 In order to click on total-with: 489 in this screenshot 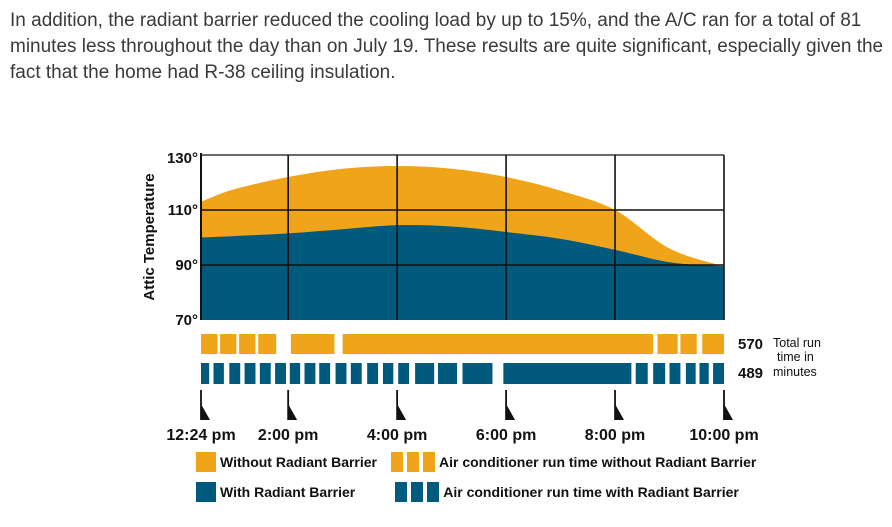, I will do `click(750, 373)`.